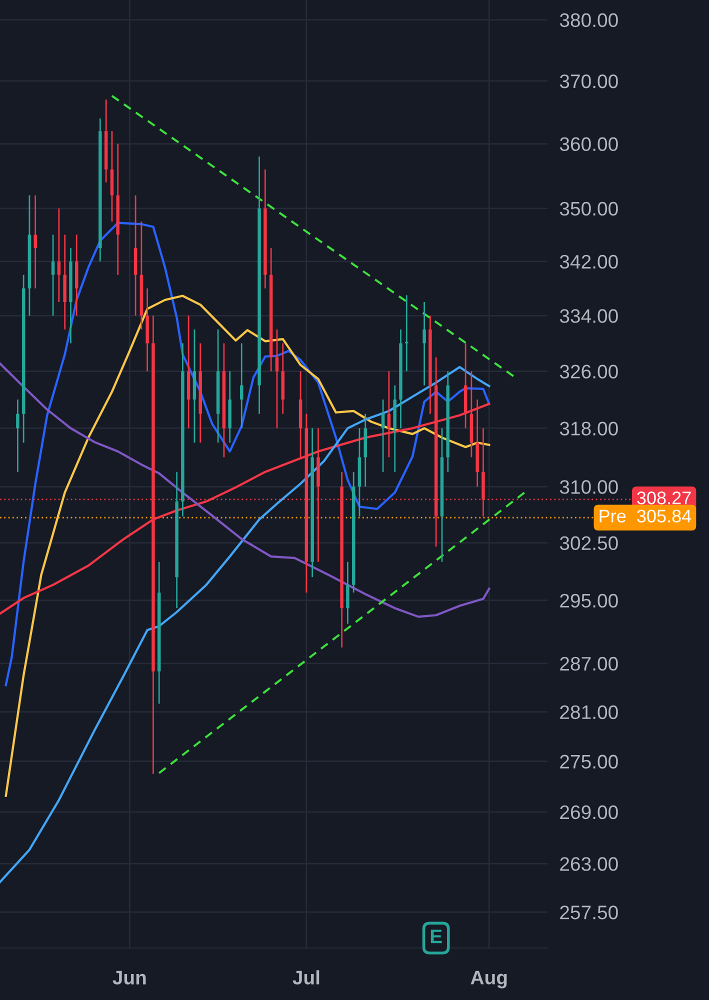 The height and width of the screenshot is (1000, 709). What do you see at coordinates (436, 937) in the screenshot?
I see `annotation: E` at bounding box center [436, 937].